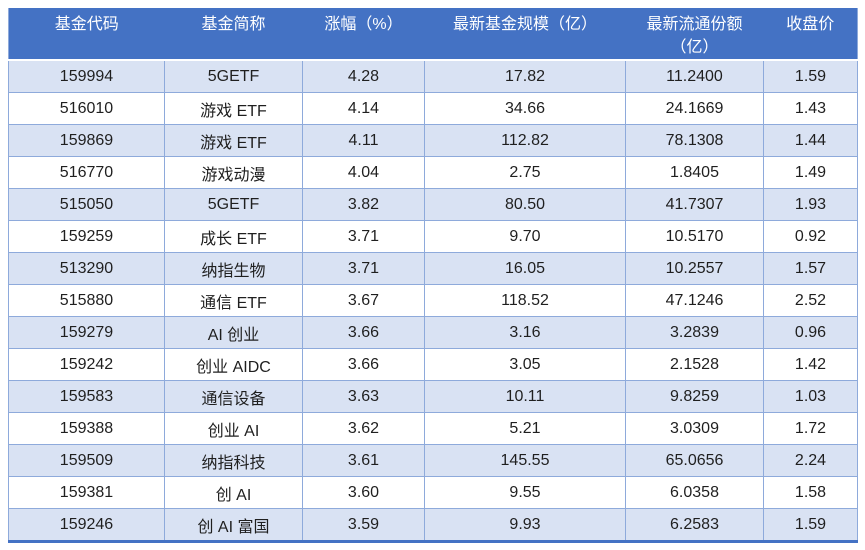  Describe the element at coordinates (810, 364) in the screenshot. I see `cell: 1.42` at that location.